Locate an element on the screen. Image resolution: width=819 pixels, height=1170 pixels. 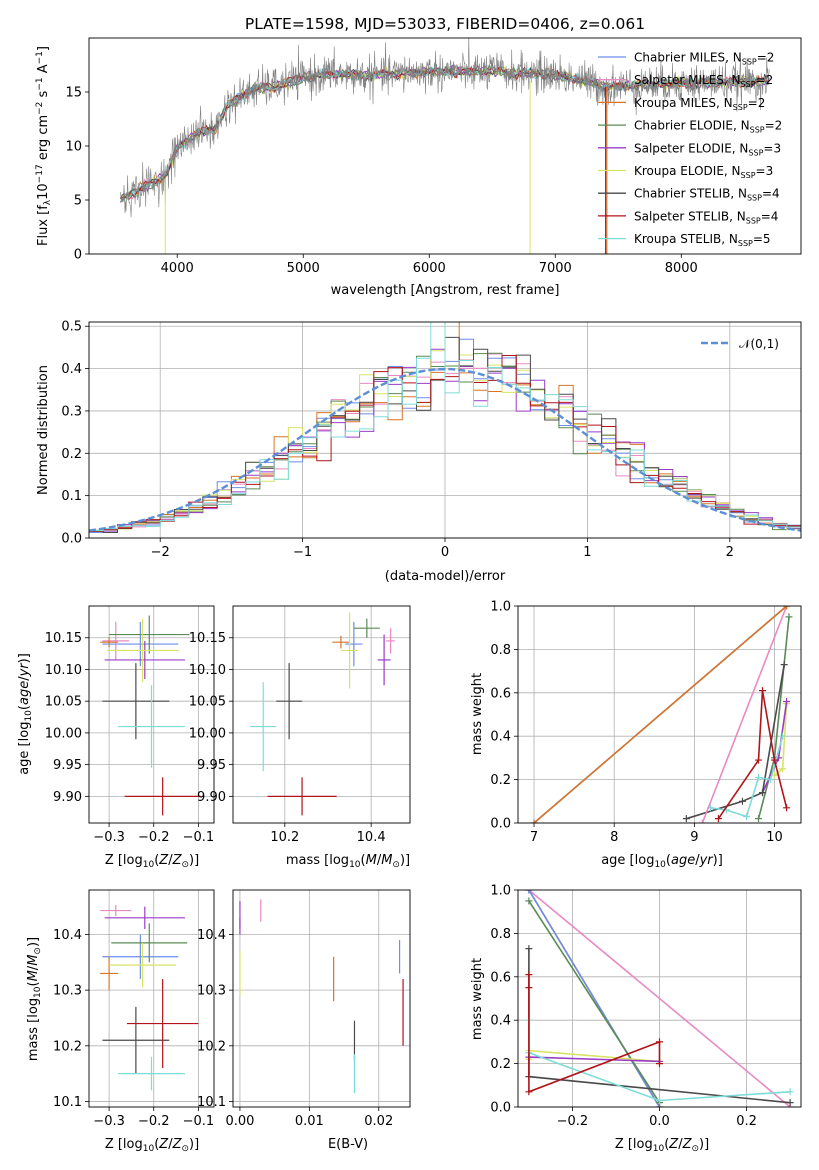
mwAge-ytick-label-2: 0.4 is located at coordinates (500, 737).